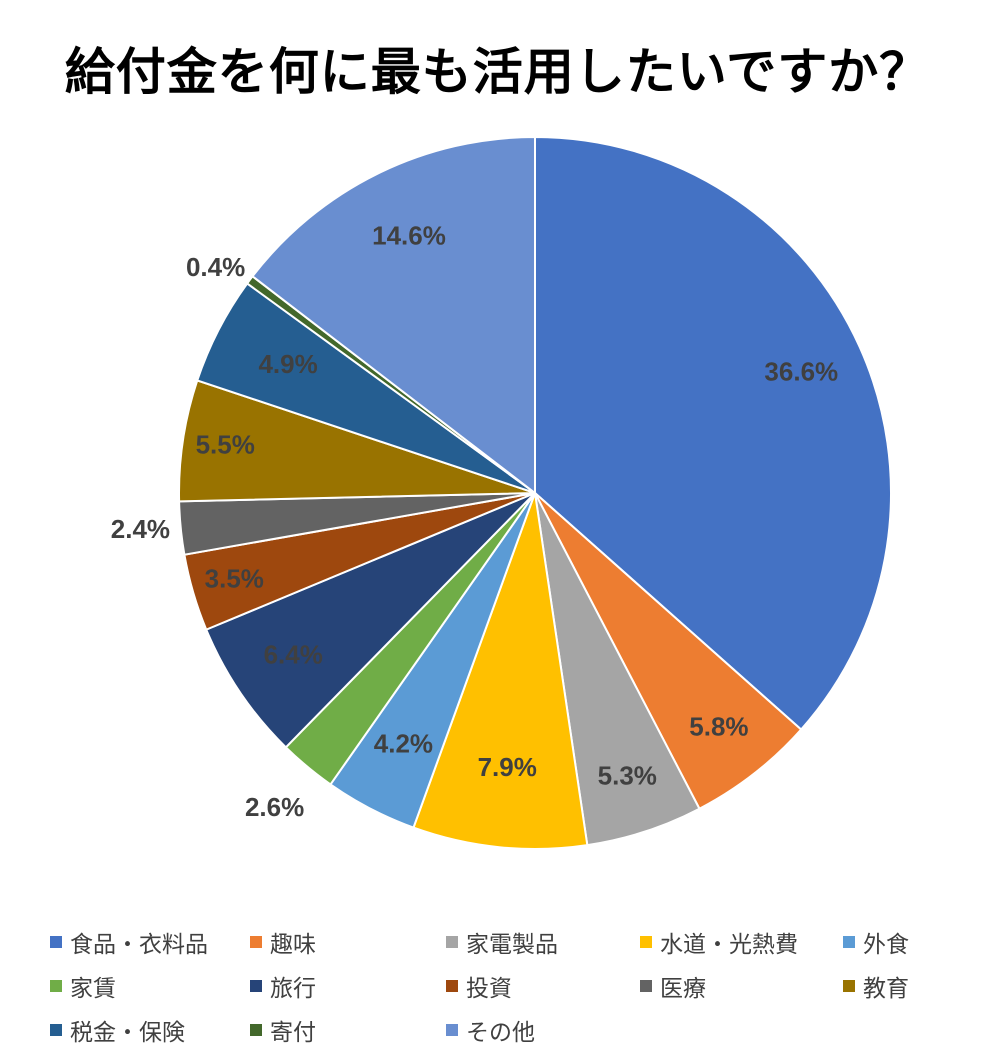 This screenshot has width=995, height=1053. I want to click on data-label-3: 5.3%, so click(627, 775).